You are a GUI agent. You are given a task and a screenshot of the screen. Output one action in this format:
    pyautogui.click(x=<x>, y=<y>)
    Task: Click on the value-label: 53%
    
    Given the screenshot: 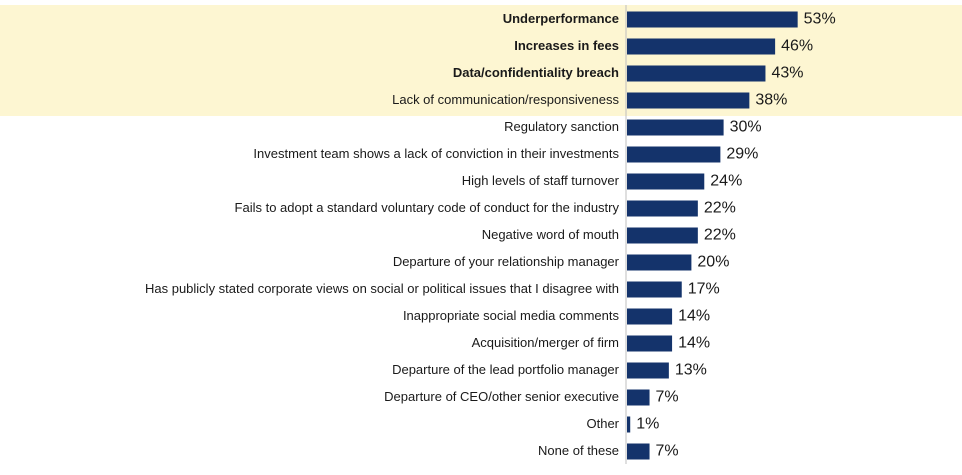 What is the action you would take?
    pyautogui.click(x=820, y=19)
    